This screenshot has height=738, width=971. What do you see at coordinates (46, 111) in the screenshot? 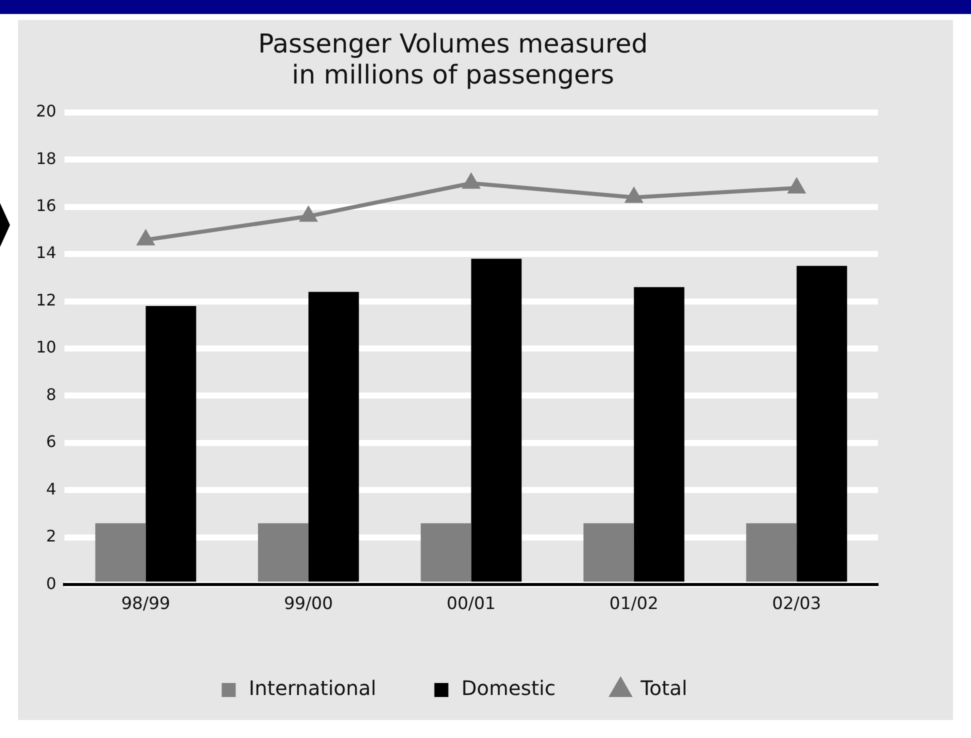
I see `y-tick-label: 20` at bounding box center [46, 111].